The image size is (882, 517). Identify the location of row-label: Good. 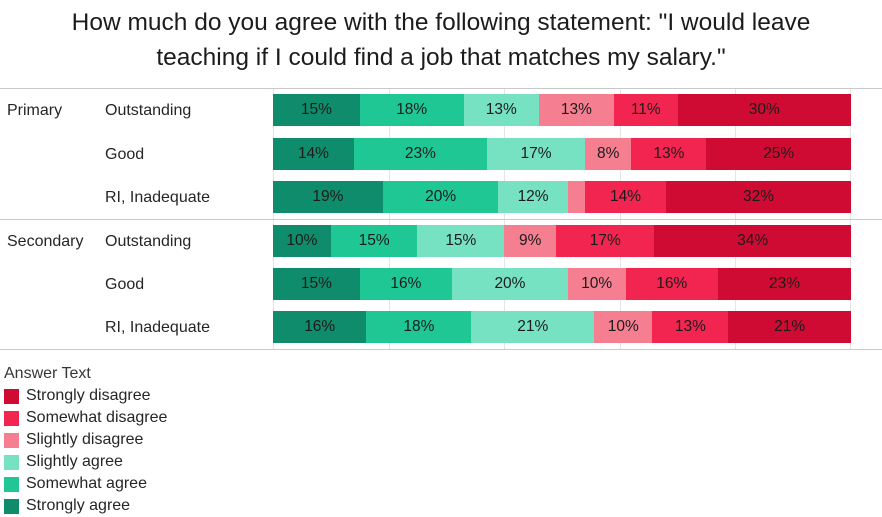
(125, 284).